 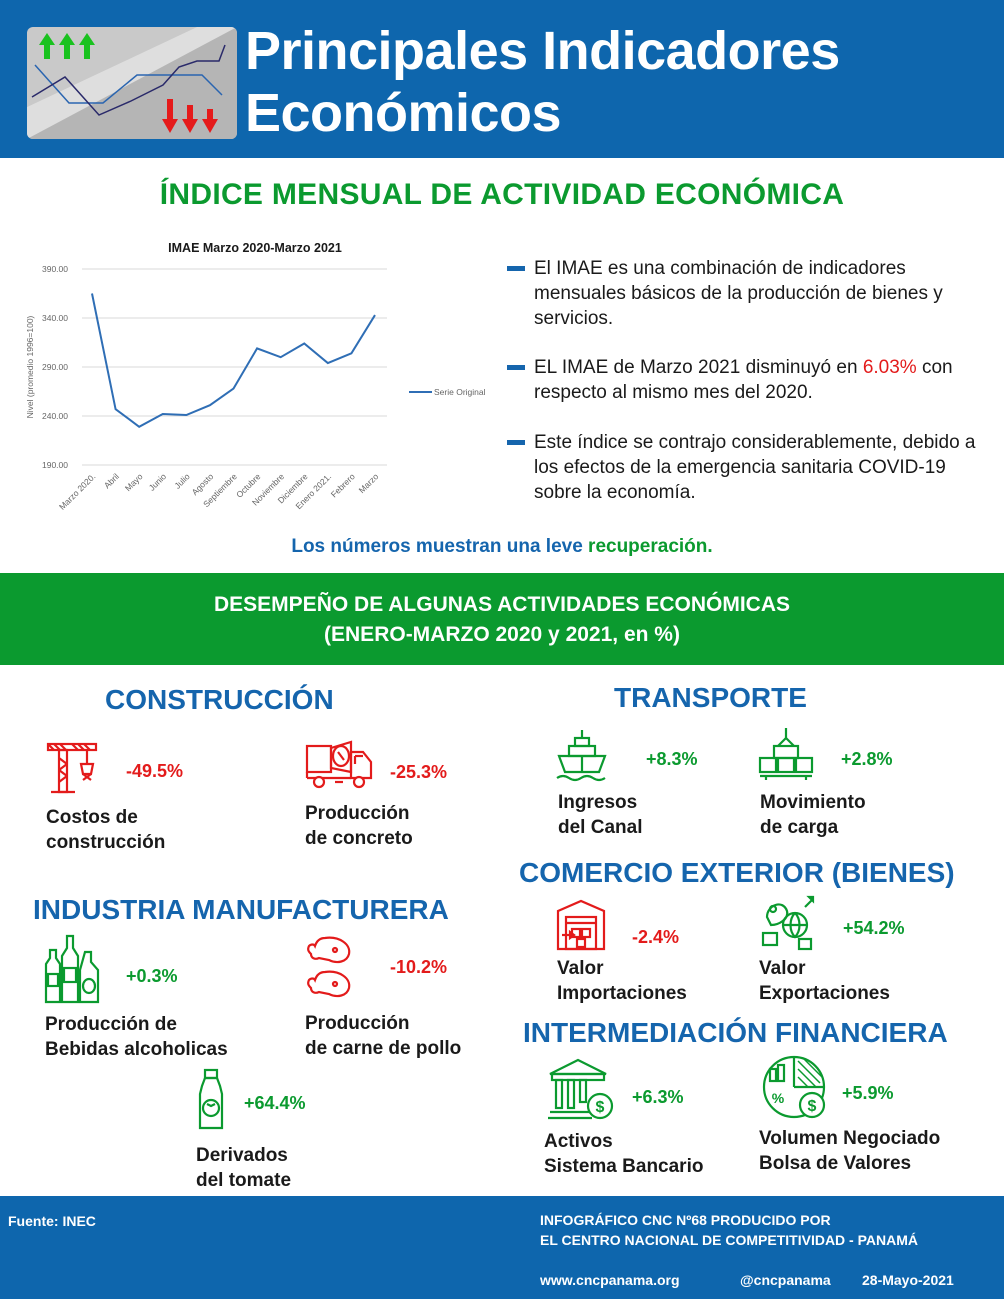 I want to click on x-tick-label: Junio, so click(x=158, y=482).